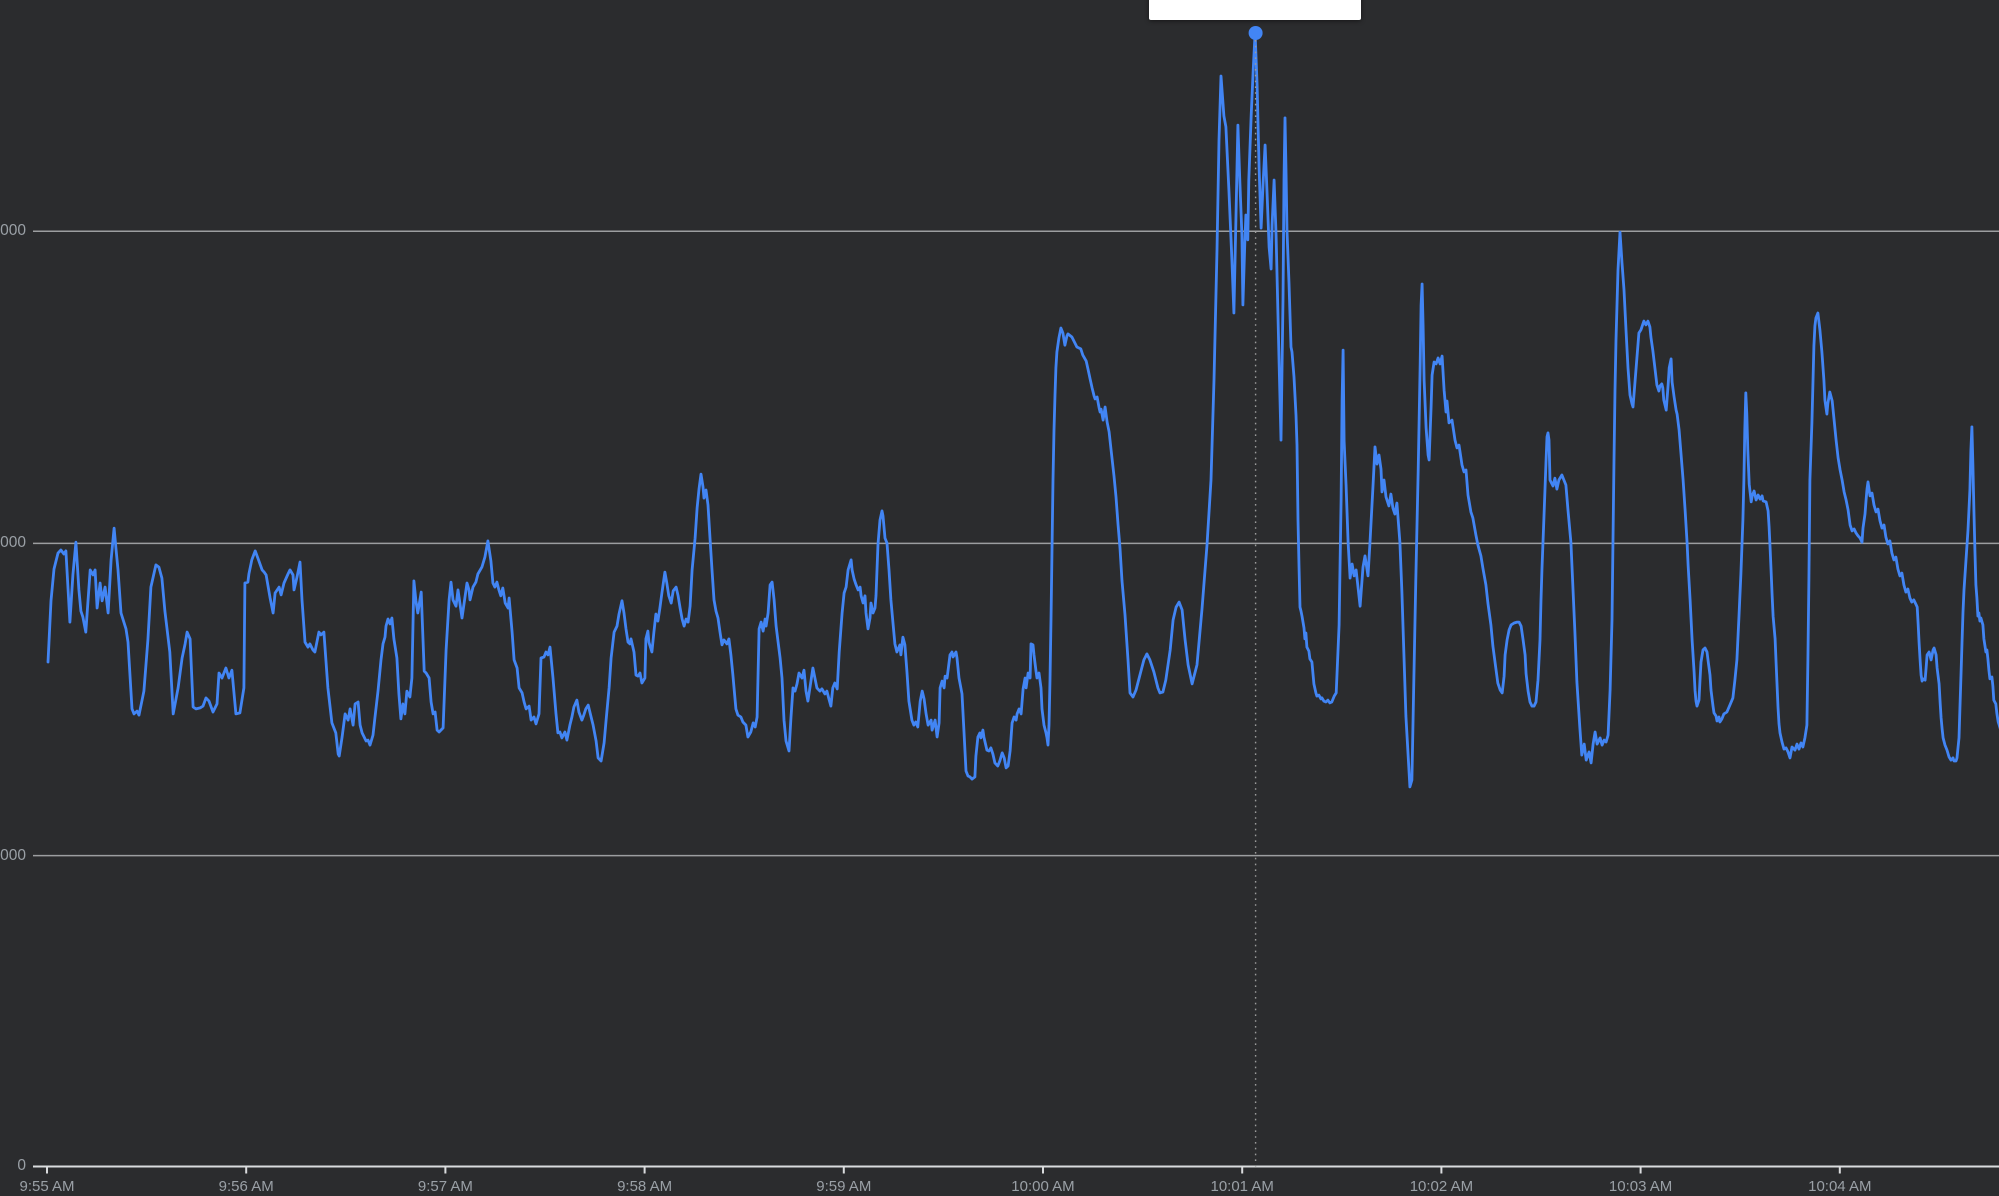 This screenshot has height=1196, width=1999. Describe the element at coordinates (13, 855) in the screenshot. I see `y-axis-label: 1,000` at that location.